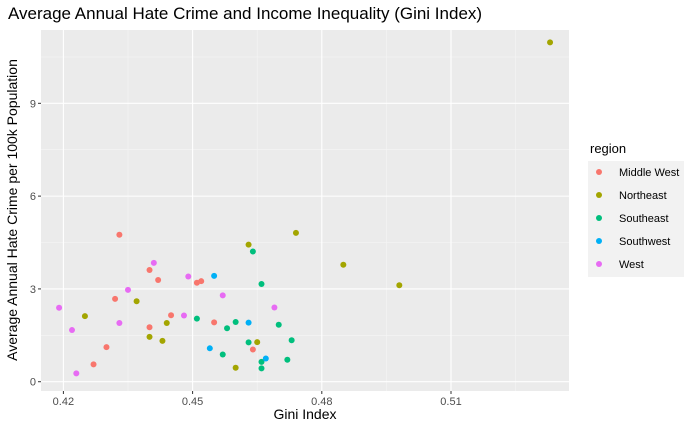 This screenshot has height=429, width=695. Describe the element at coordinates (33, 197) in the screenshot. I see `y-tick-label: 6` at that location.